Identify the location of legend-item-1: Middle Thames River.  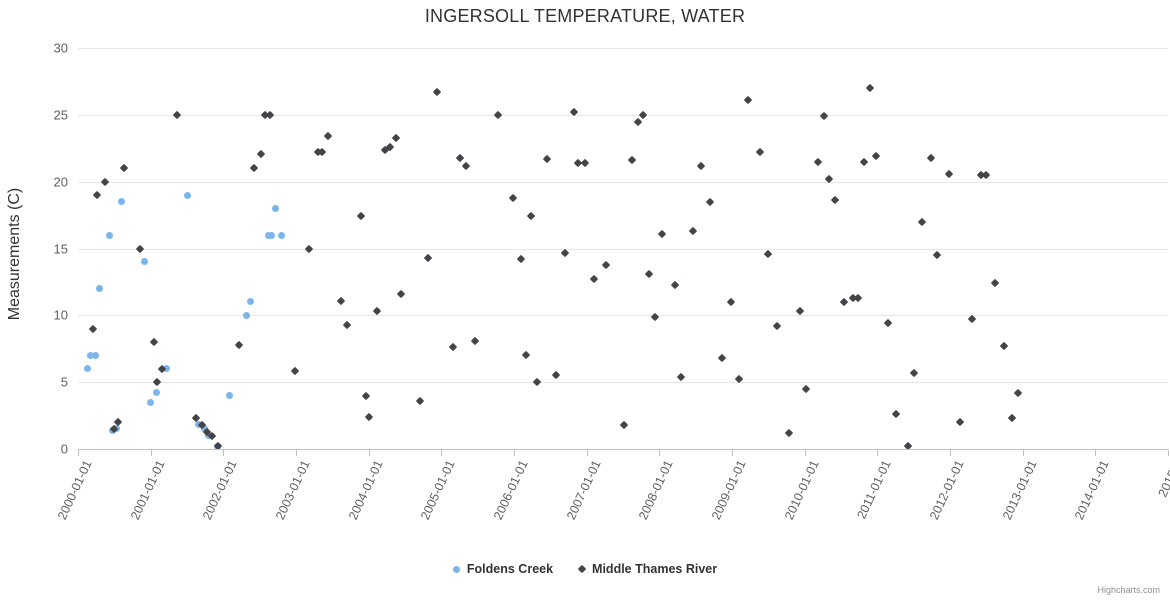
(647, 569).